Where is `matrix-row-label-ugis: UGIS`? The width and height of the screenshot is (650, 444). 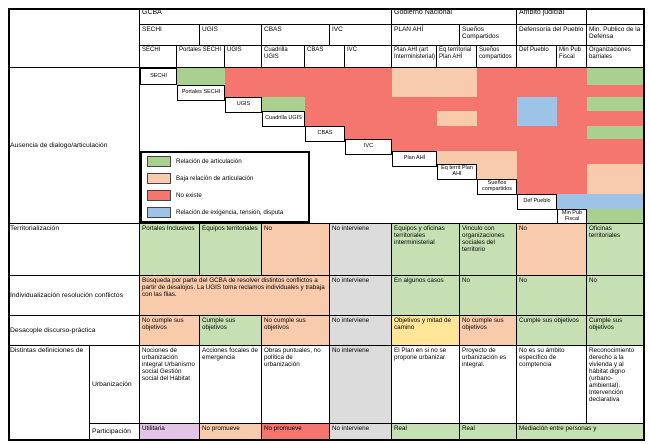 matrix-row-label-ugis: UGIS is located at coordinates (243, 105).